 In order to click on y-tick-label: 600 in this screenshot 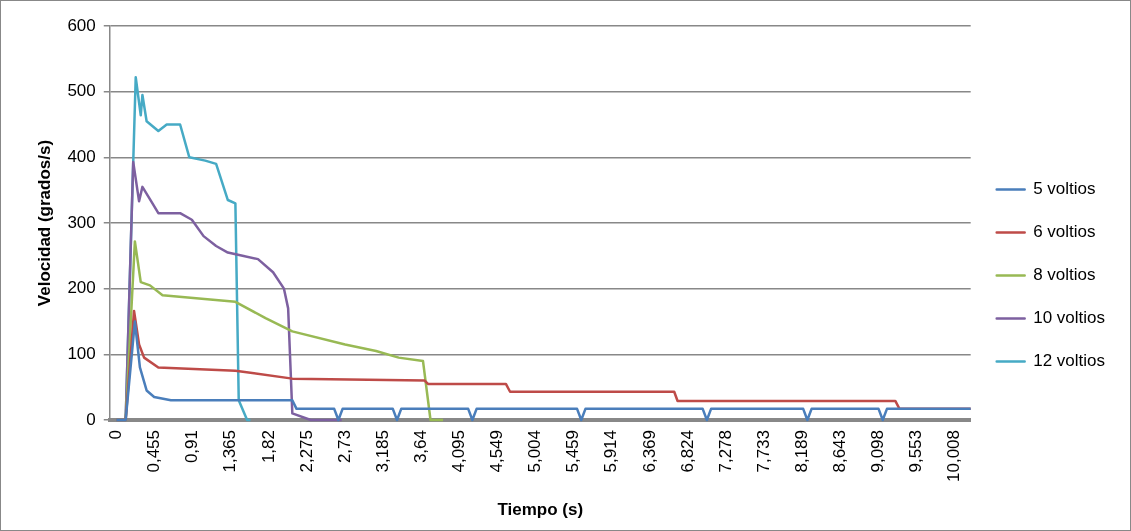, I will do `click(81, 25)`.